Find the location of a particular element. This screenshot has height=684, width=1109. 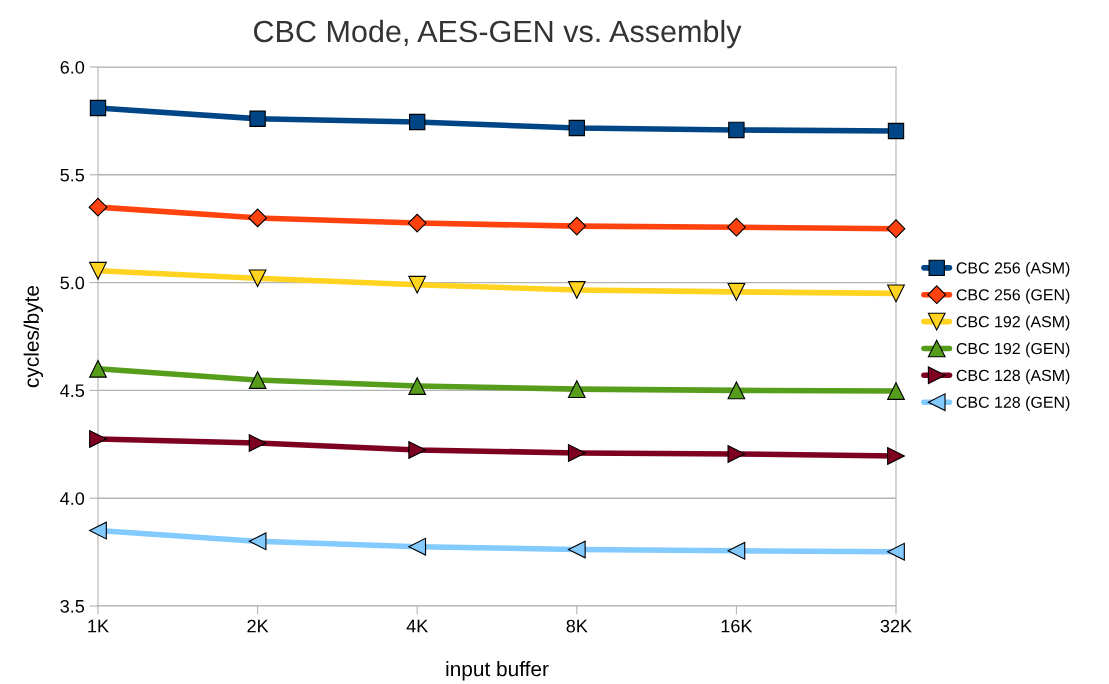

legend-label: CBC 192 (GEN) is located at coordinates (1013, 350).